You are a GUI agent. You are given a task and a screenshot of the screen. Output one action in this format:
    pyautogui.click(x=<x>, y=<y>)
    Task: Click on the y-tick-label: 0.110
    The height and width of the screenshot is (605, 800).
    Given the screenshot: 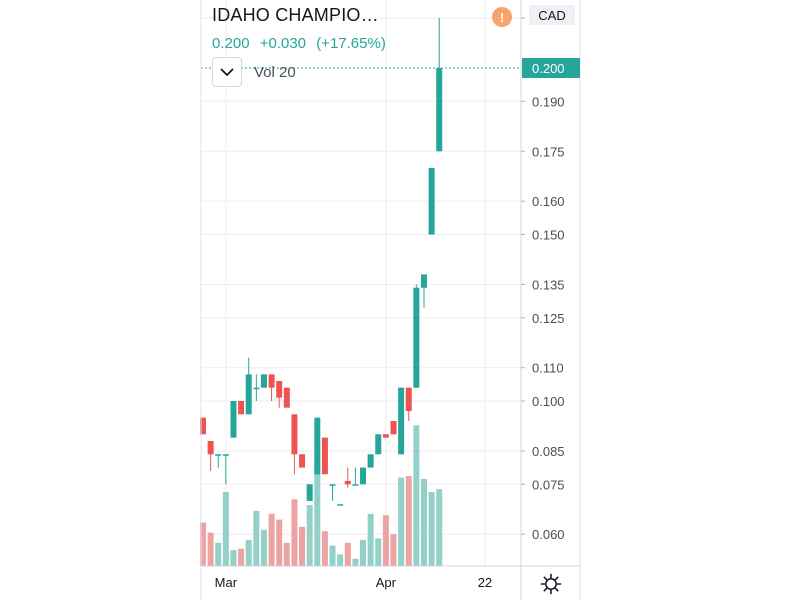 What is the action you would take?
    pyautogui.click(x=548, y=368)
    